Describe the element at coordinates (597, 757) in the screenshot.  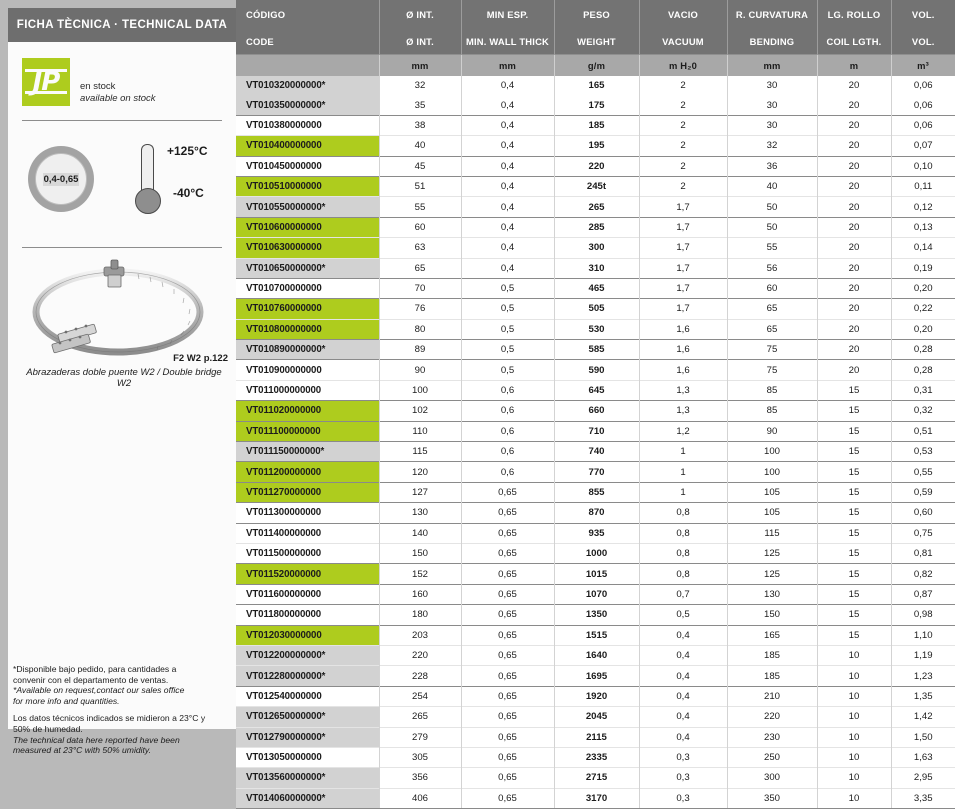
I see `cell-weight: 2335` at that location.